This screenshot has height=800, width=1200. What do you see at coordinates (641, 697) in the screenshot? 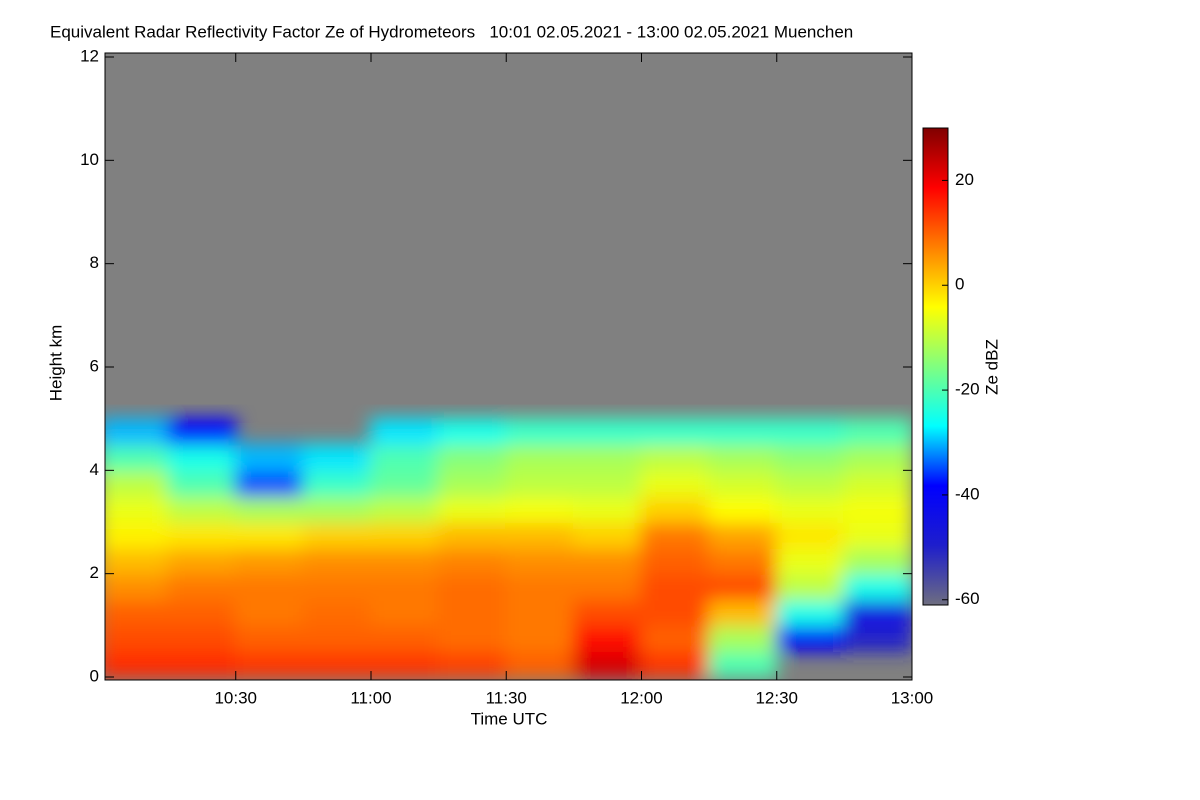
I see `x-tick-label: 12:00` at bounding box center [641, 697].